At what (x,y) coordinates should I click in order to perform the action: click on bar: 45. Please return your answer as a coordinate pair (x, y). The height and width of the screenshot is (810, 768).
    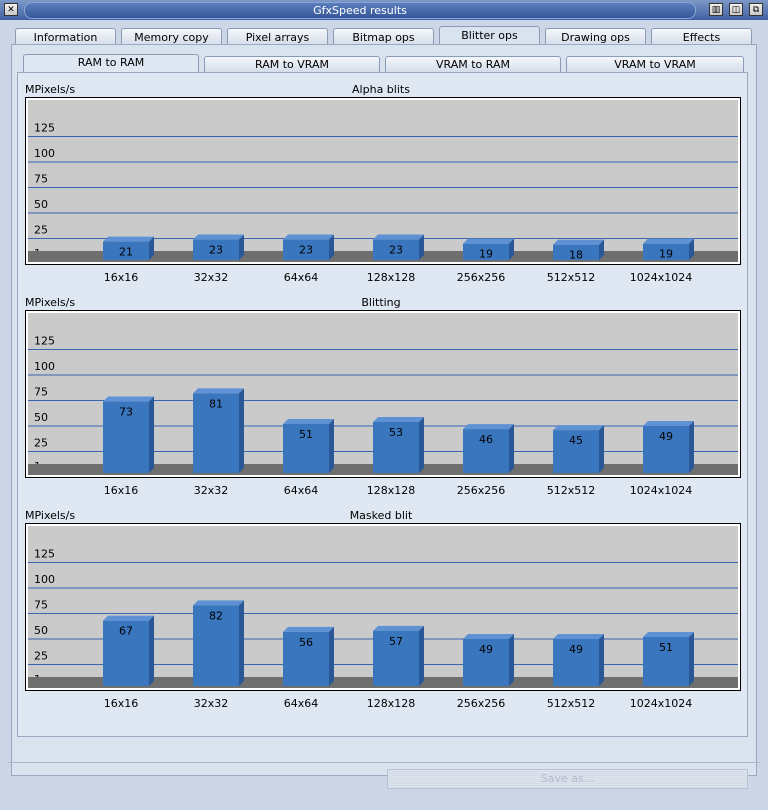
    Looking at the image, I should click on (578, 449).